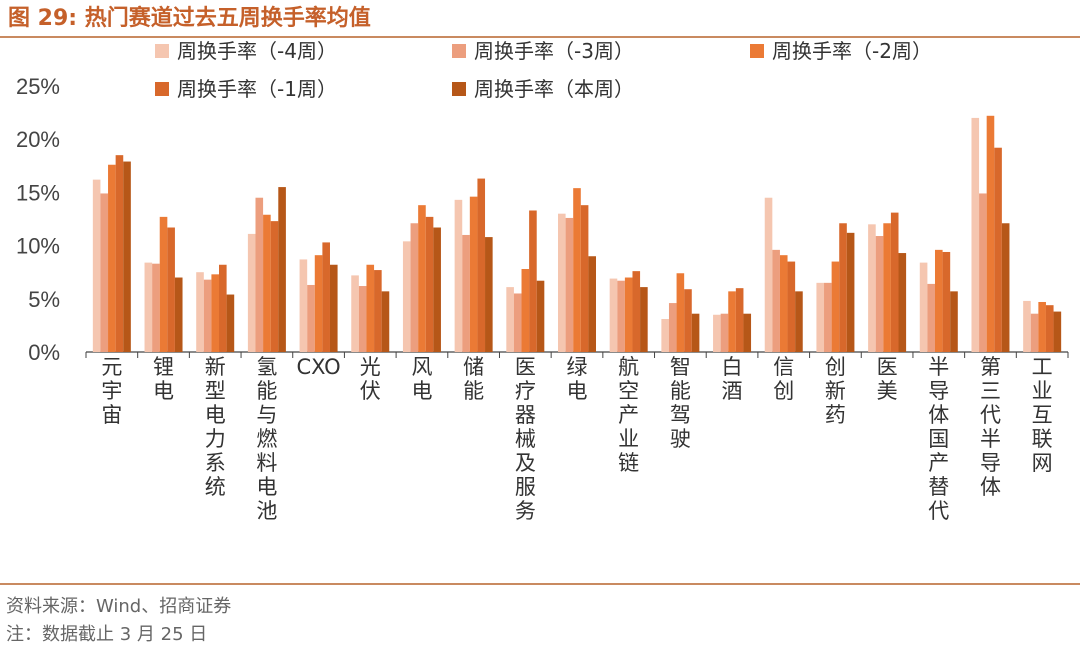 The height and width of the screenshot is (646, 1080). What do you see at coordinates (473, 379) in the screenshot?
I see `x-tick-label: 储能` at bounding box center [473, 379].